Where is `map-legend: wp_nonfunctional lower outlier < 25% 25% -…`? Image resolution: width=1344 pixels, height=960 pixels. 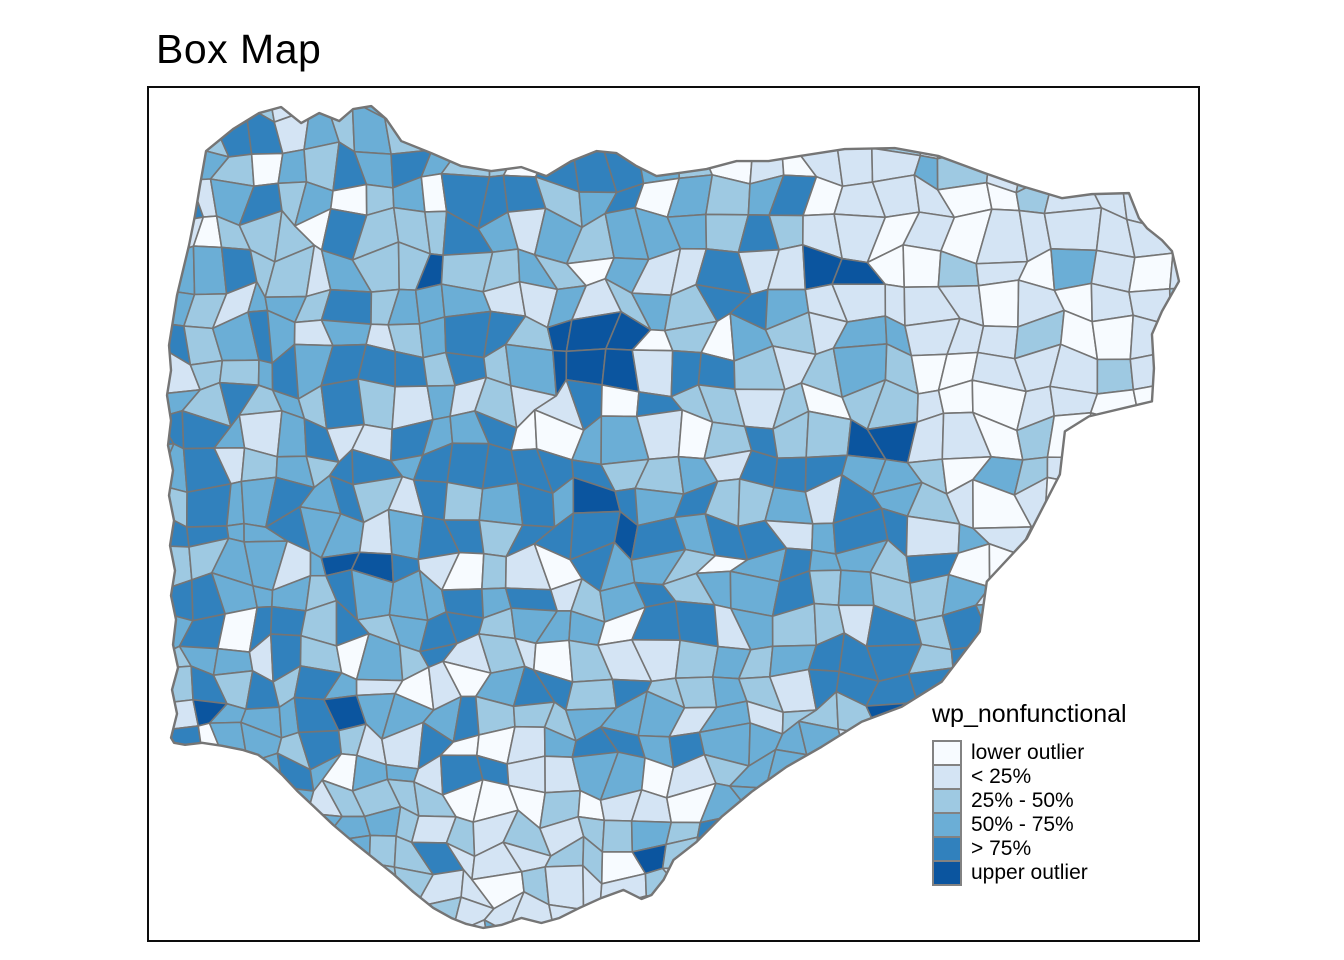
map-legend: wp_nonfunctional lower outlier < 25% 25% -… is located at coordinates (1063, 793).